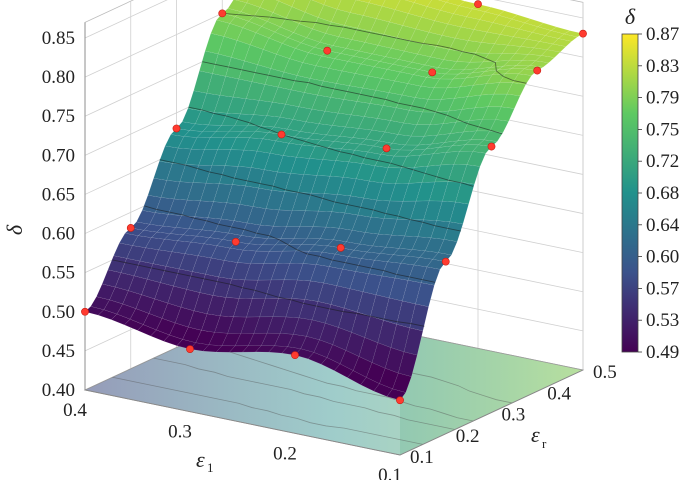  Describe the element at coordinates (210, 467) in the screenshot. I see `x-axis-label-subscript: 1` at that location.